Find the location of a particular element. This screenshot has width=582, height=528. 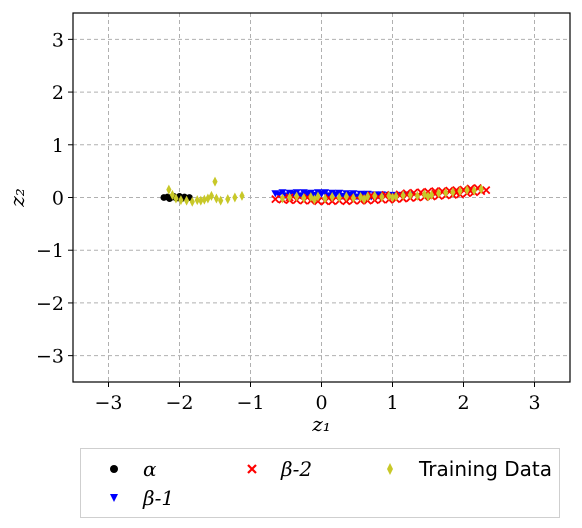

legend: α β-1 β-2 Training Data is located at coordinates (320, 483).